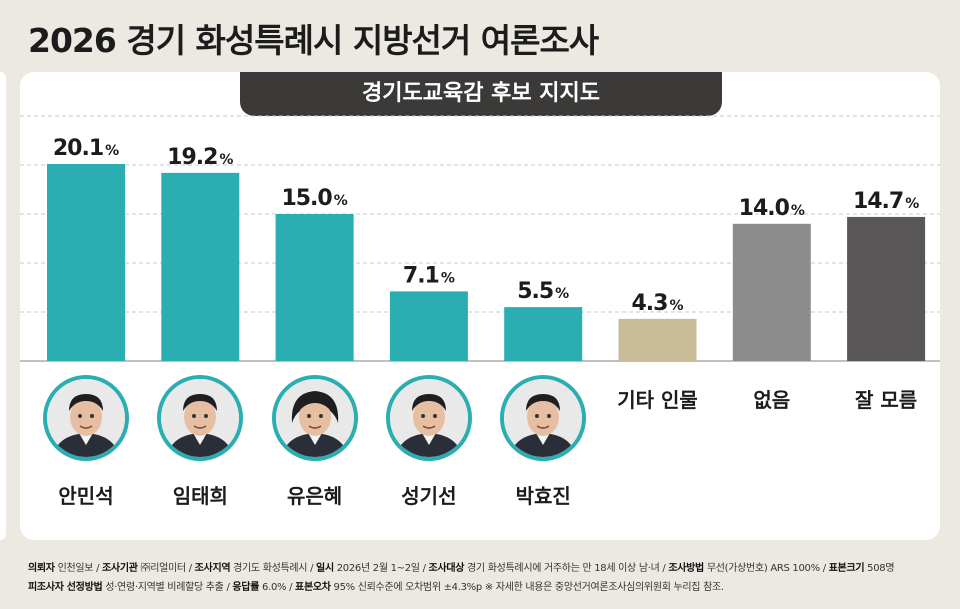 This screenshot has height=609, width=960. I want to click on chart-subtitle: 경기도교육감 후보 지지도, so click(481, 94).